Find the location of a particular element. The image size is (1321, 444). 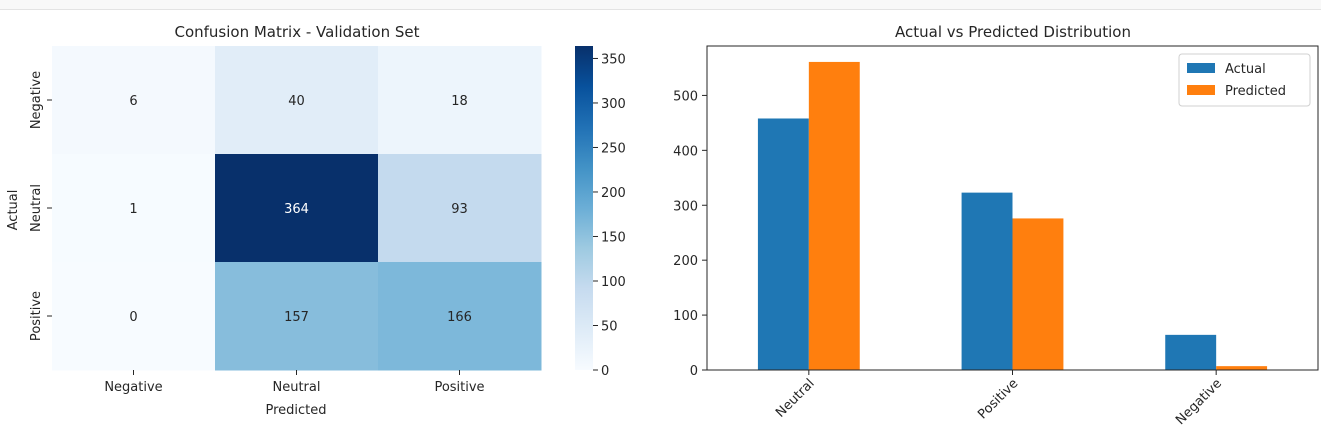

heatmap-x-axis: Negative Neutral Positive is located at coordinates (294, 382).